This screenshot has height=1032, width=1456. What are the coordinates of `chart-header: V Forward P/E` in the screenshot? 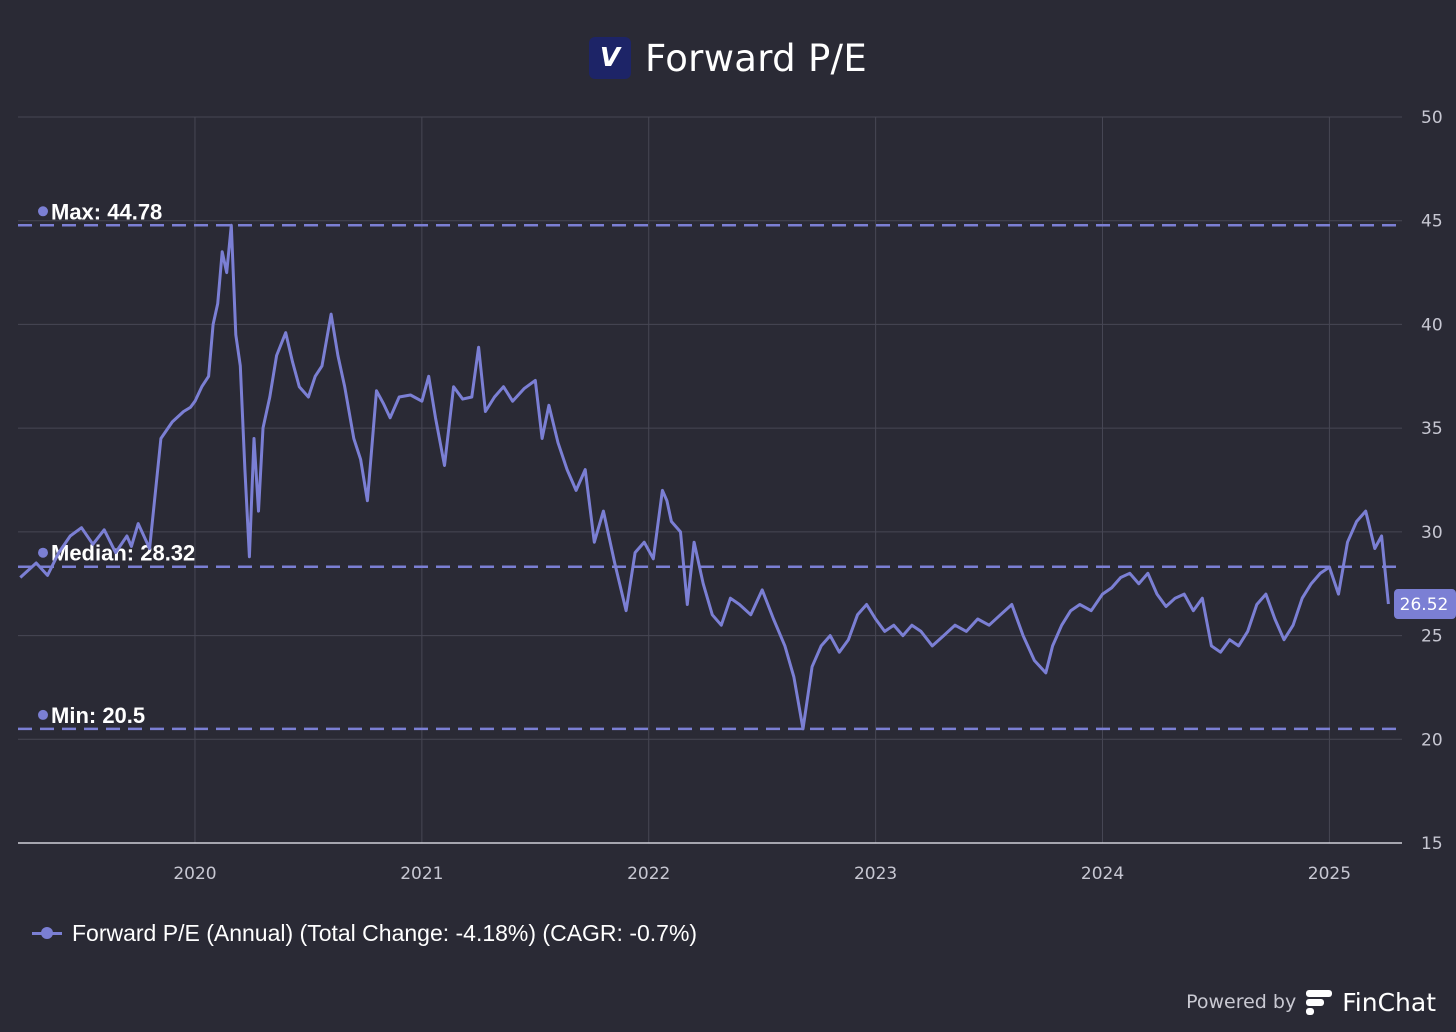 It's located at (728, 58).